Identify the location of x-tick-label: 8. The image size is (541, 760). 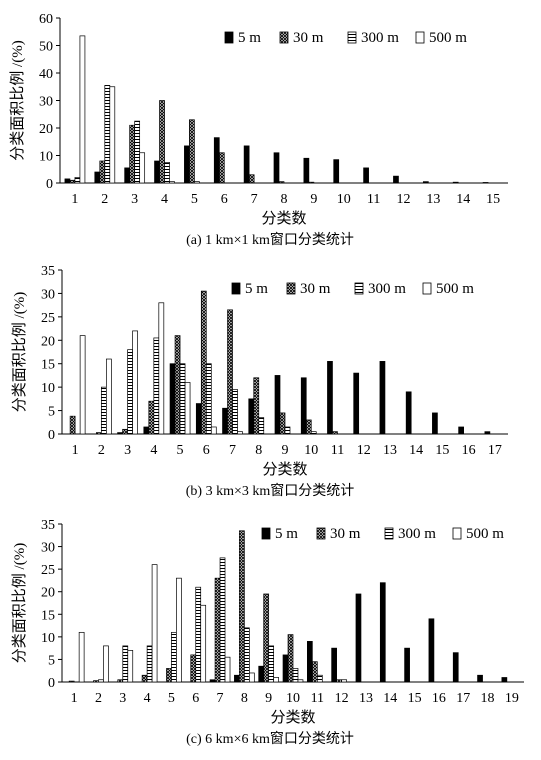
(244, 698).